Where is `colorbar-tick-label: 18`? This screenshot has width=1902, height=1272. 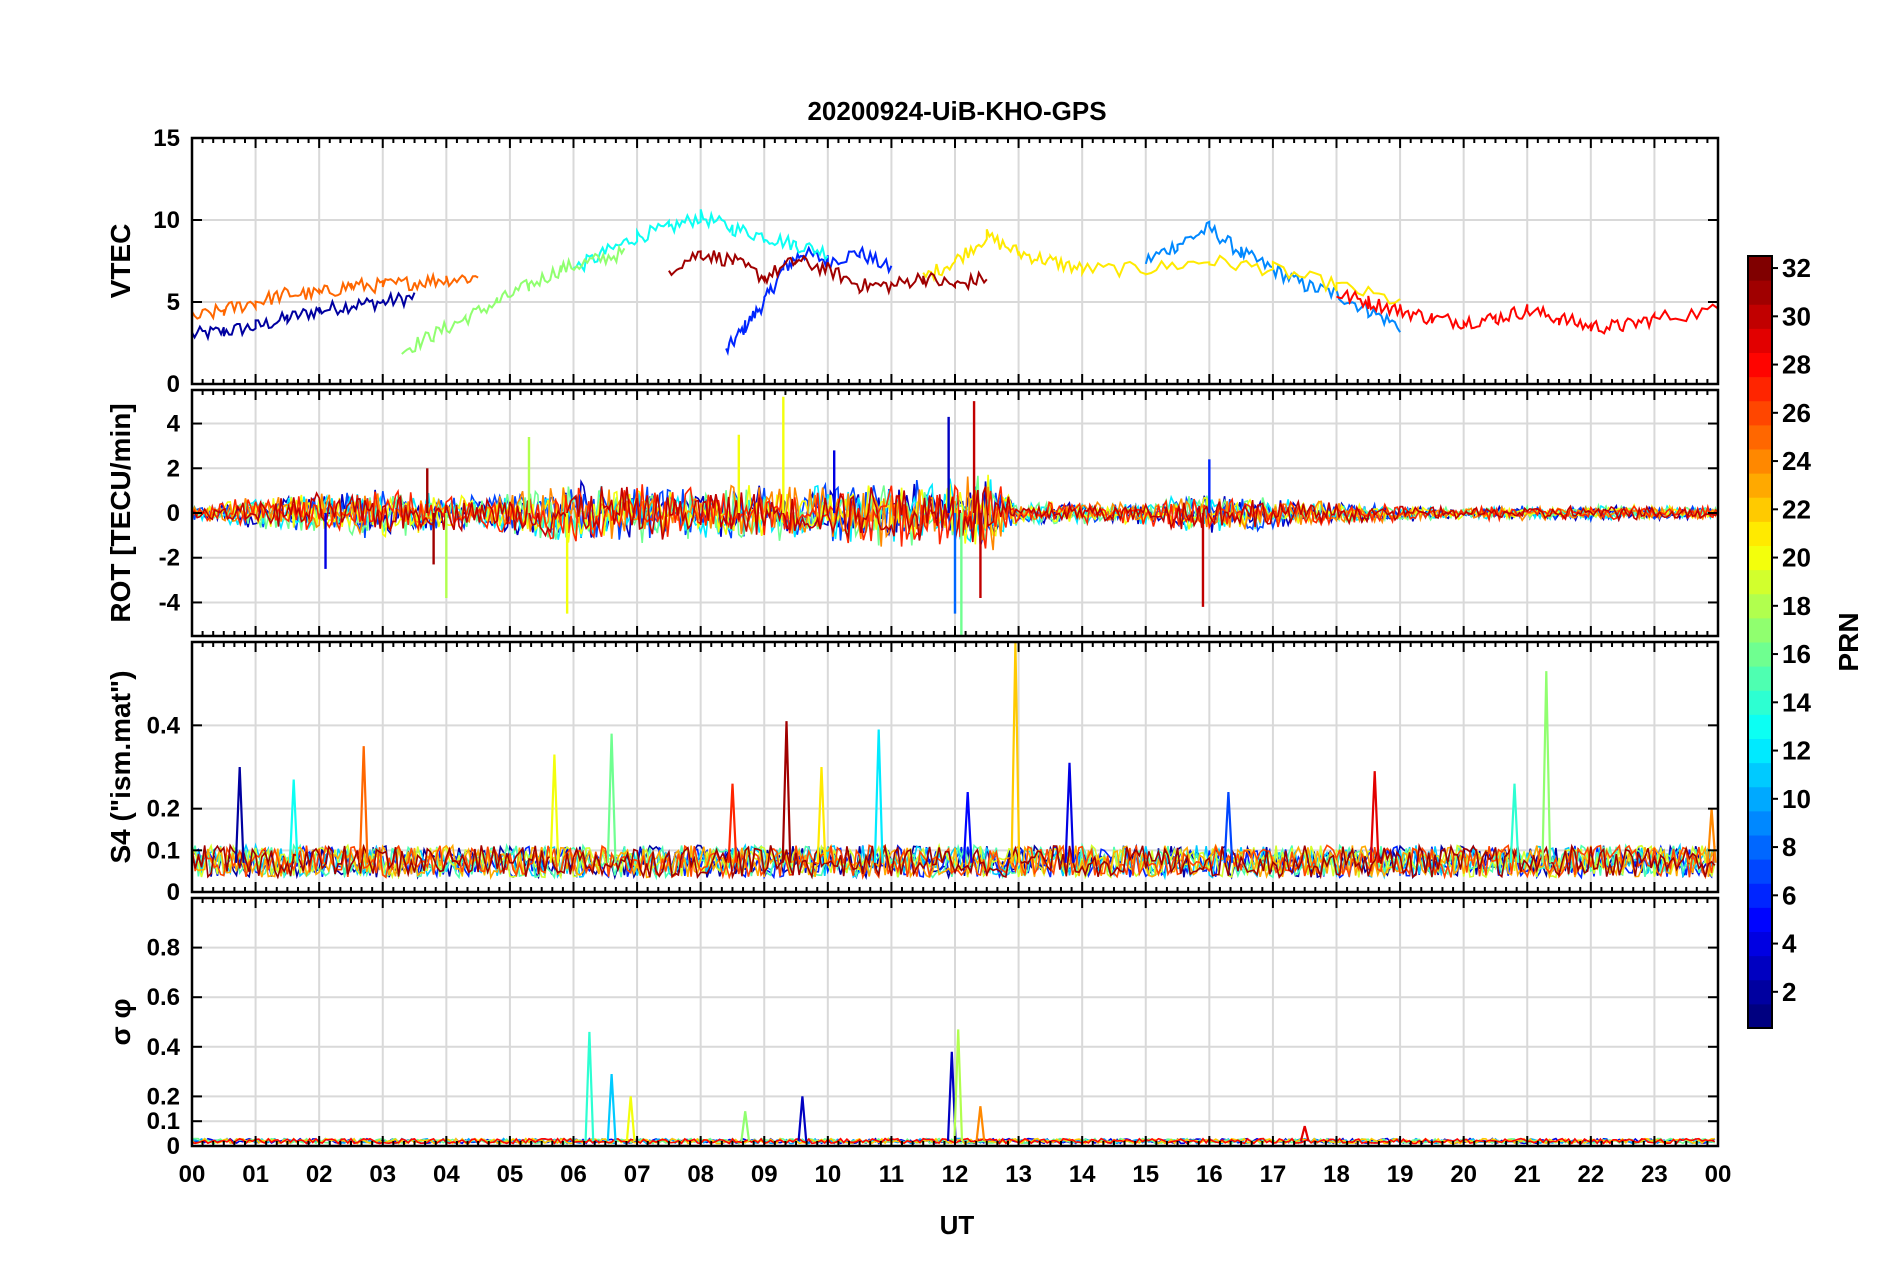 colorbar-tick-label: 18 is located at coordinates (1796, 606).